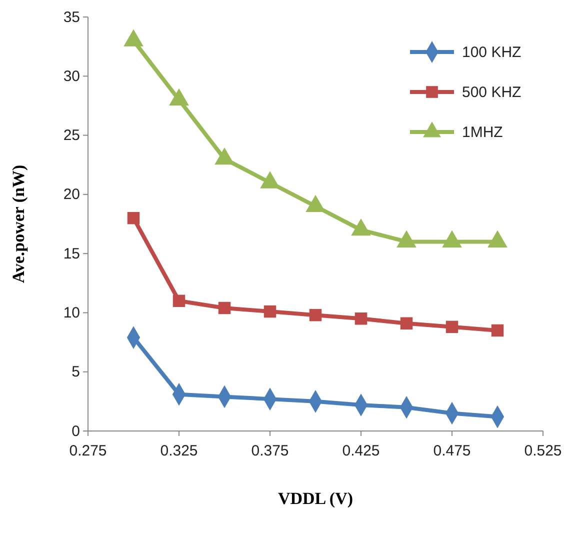  What do you see at coordinates (482, 132) in the screenshot?
I see `legend-label: 1MHZ` at bounding box center [482, 132].